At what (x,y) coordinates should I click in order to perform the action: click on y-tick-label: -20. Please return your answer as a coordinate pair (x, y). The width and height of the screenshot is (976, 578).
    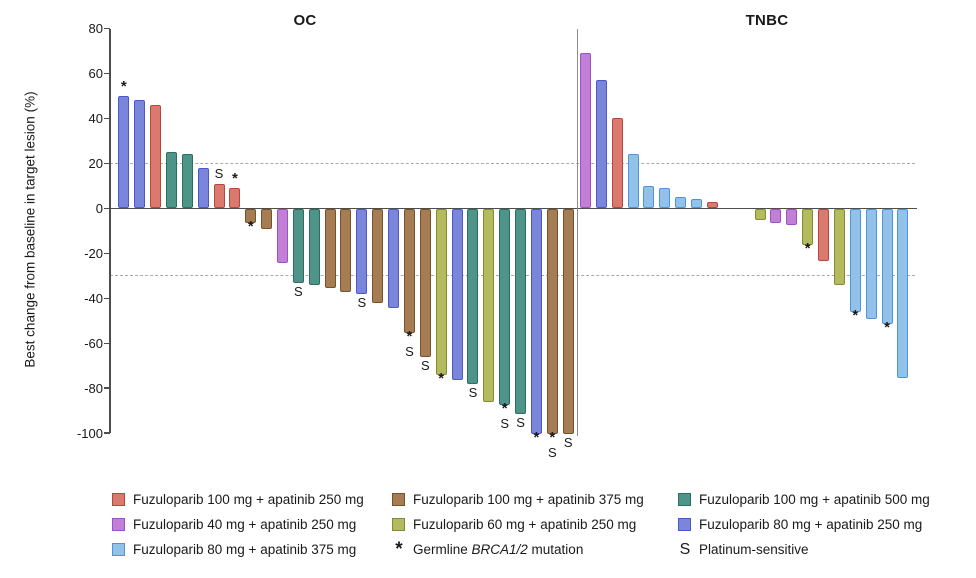
    Looking at the image, I should click on (93, 253).